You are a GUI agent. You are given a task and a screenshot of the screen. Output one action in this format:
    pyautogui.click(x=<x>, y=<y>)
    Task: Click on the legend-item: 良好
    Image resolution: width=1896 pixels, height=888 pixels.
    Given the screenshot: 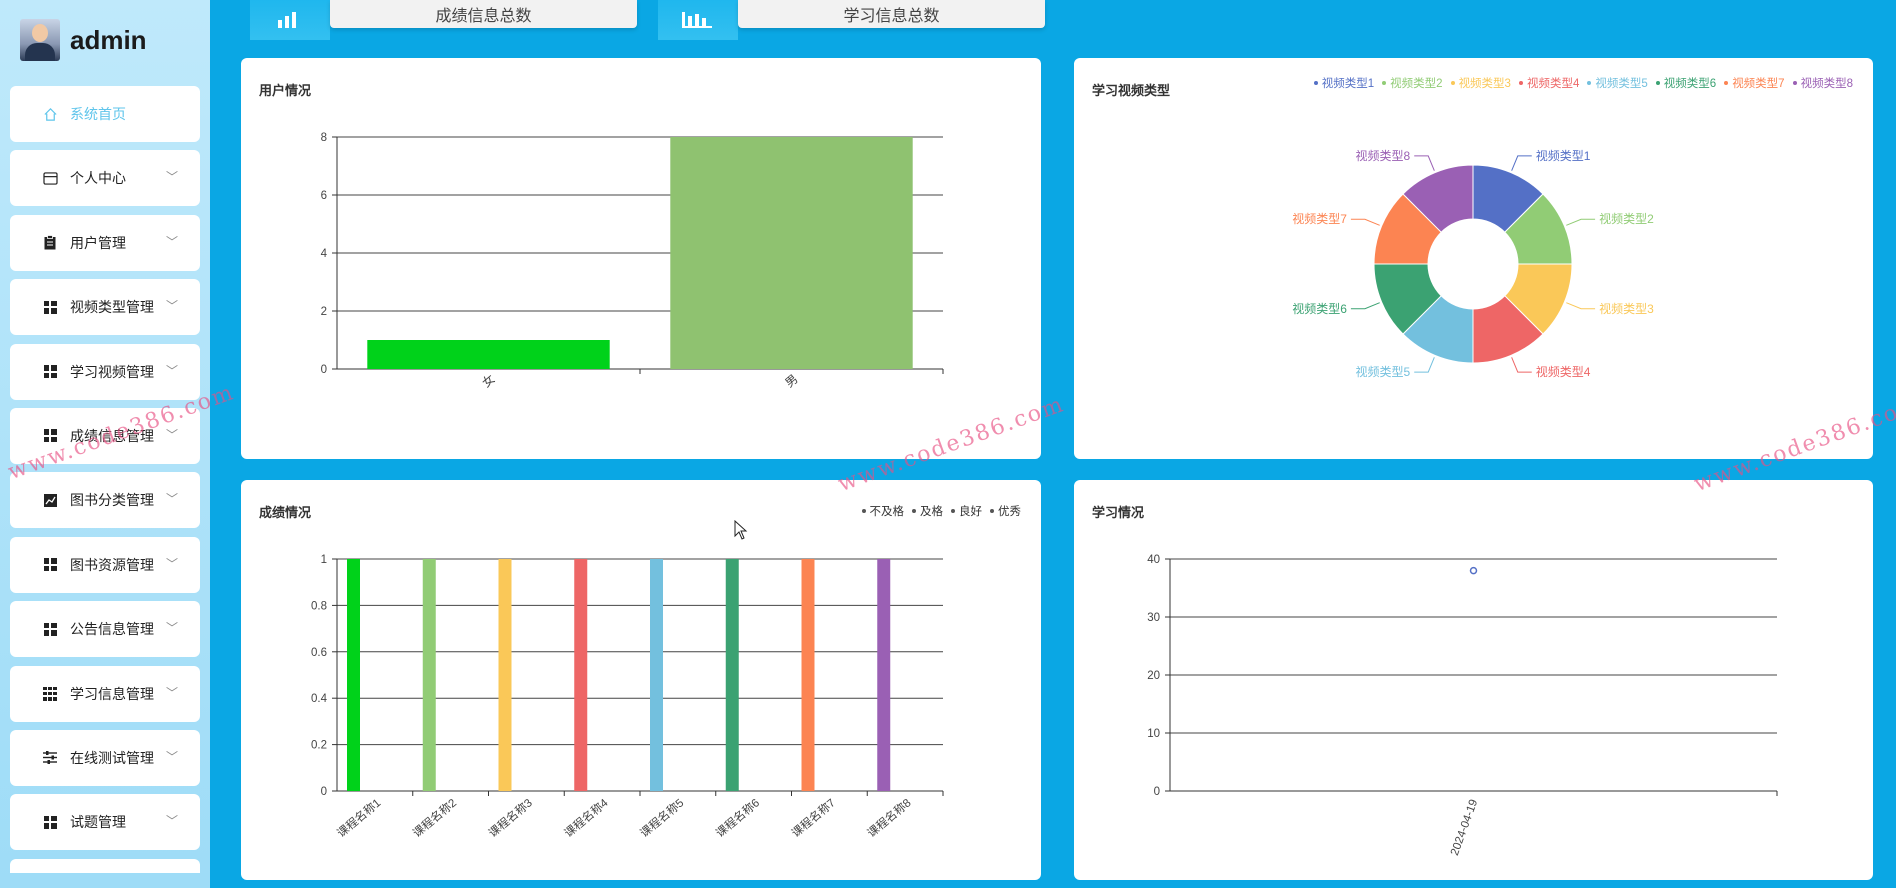 What is the action you would take?
    pyautogui.click(x=966, y=511)
    